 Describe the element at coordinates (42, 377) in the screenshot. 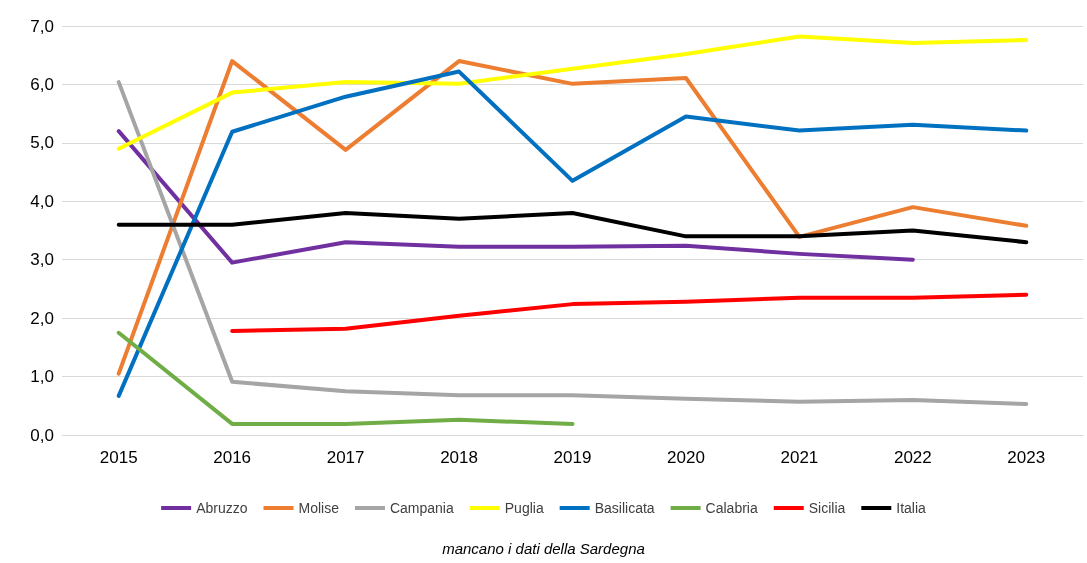

I see `y-tick-label: 1,0` at that location.